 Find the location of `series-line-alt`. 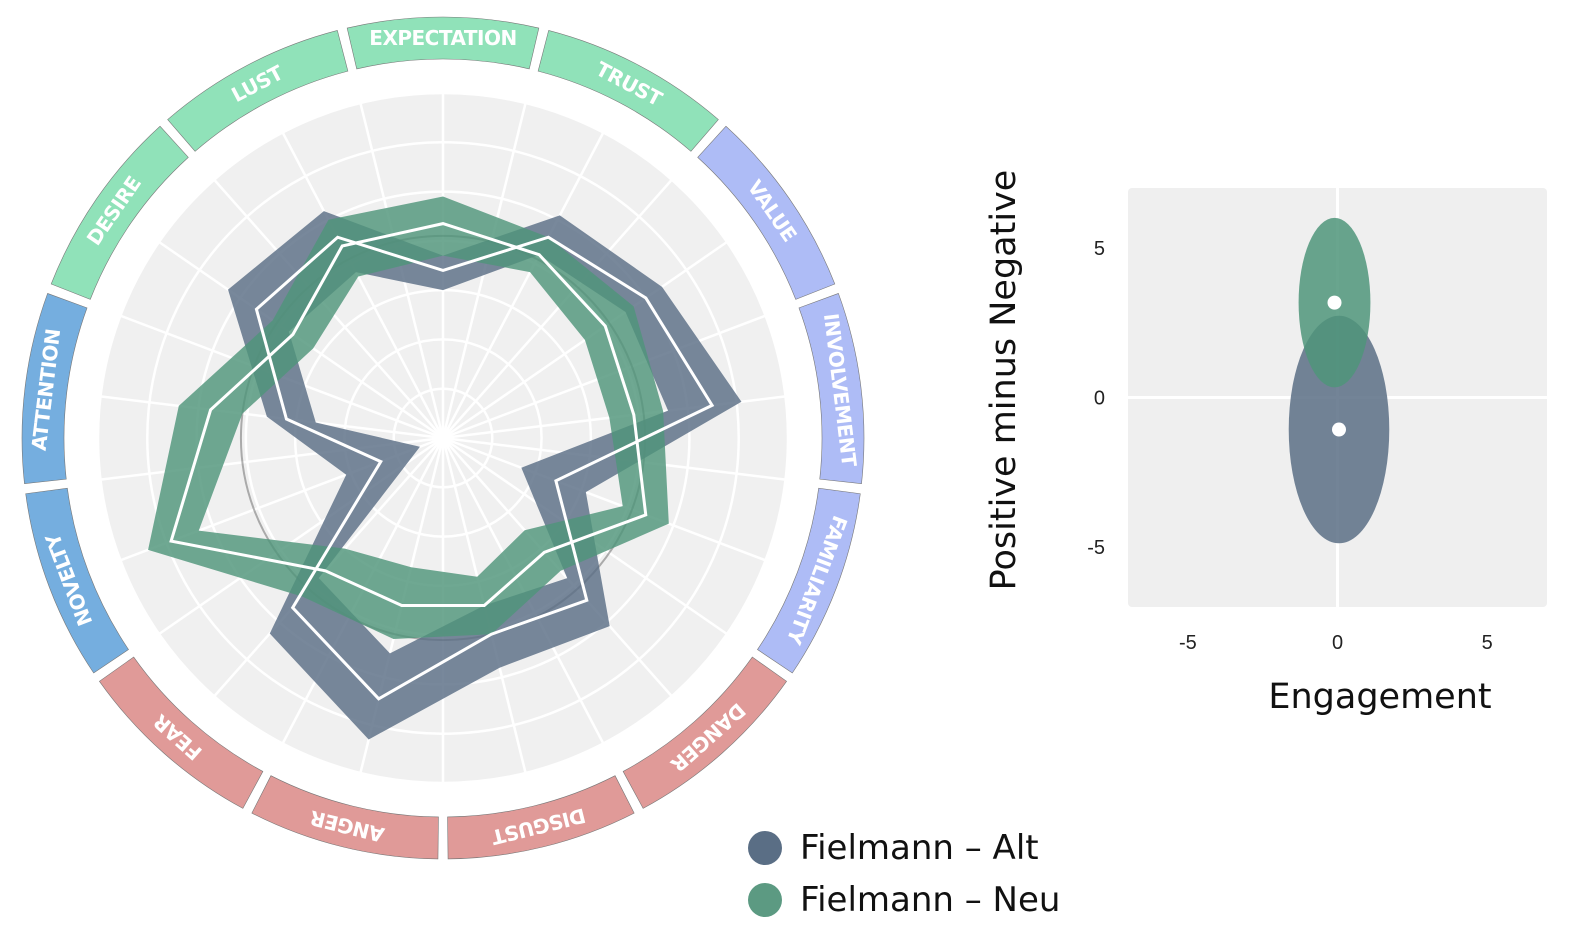

series-line-alt is located at coordinates (484, 468).